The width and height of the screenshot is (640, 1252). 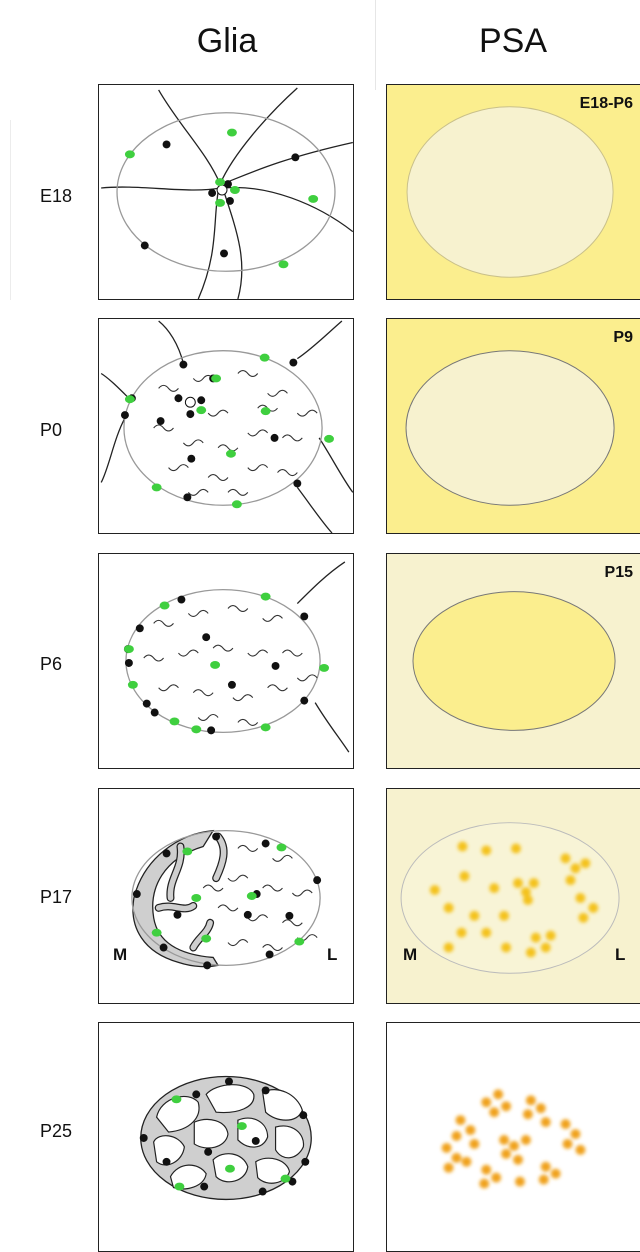 I want to click on glia-p17-lateral-label: L, so click(x=332, y=954).